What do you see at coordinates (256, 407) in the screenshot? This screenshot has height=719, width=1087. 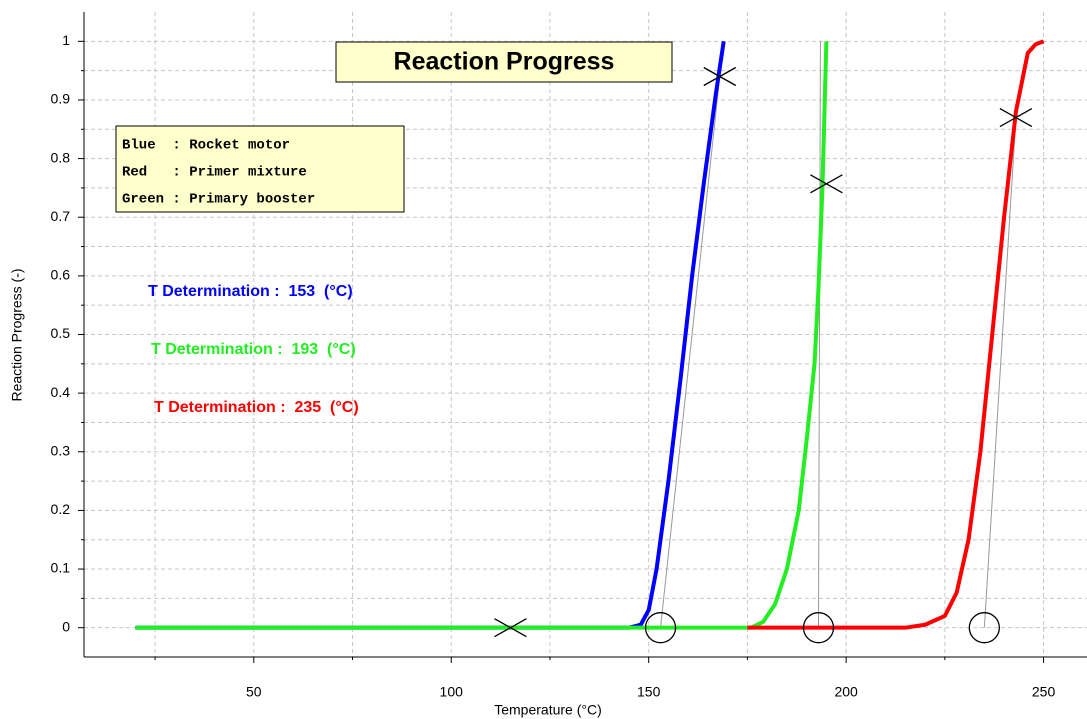 I see `annotation: T Determination : 235 (°C)` at bounding box center [256, 407].